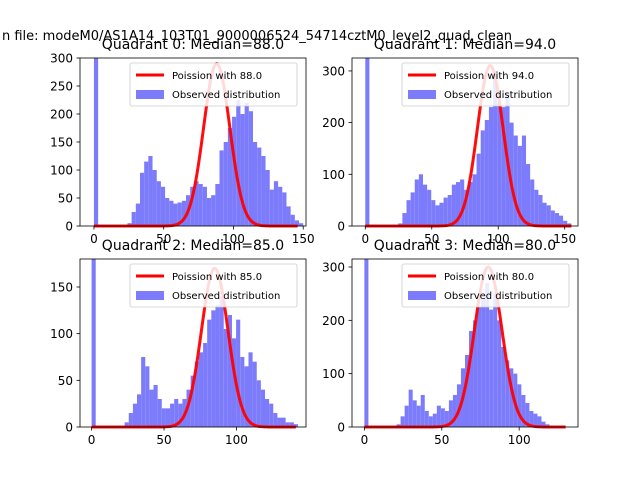  I want to click on subplot-title: Quadrant 1: Median=94.0, so click(465, 45).